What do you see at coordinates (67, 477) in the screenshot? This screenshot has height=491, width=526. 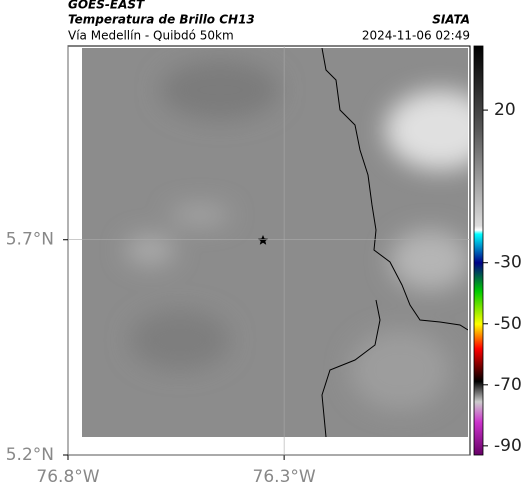 I see `x-tick-label: 76.8°W` at bounding box center [67, 477].